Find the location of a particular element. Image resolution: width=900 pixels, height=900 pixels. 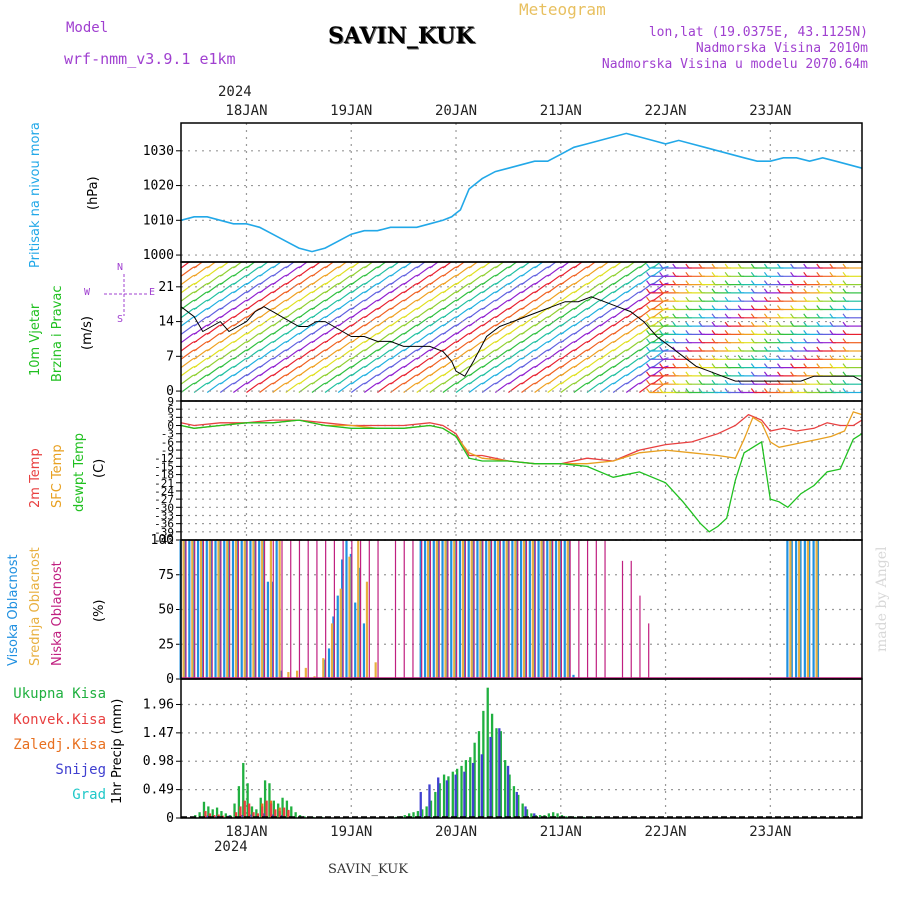

compass-s-label: S is located at coordinates (120, 319).